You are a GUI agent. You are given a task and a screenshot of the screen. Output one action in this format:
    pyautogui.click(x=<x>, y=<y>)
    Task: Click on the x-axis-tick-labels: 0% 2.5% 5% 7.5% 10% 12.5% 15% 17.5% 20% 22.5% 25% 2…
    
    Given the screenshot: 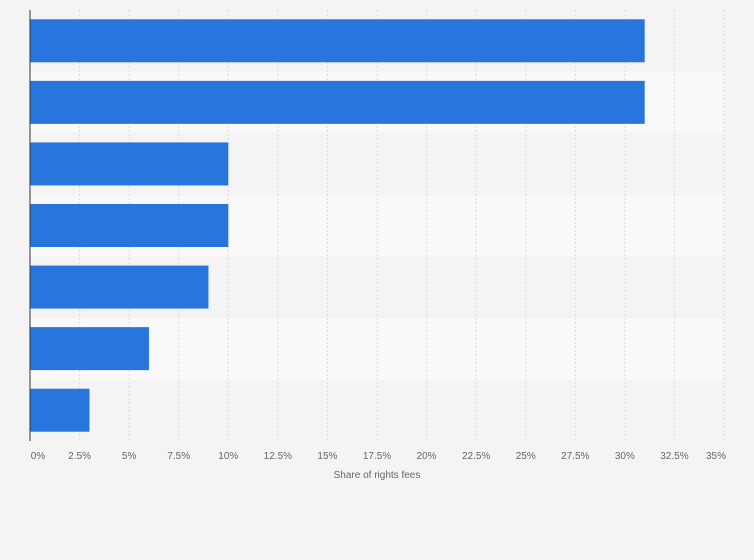 What is the action you would take?
    pyautogui.click(x=378, y=456)
    